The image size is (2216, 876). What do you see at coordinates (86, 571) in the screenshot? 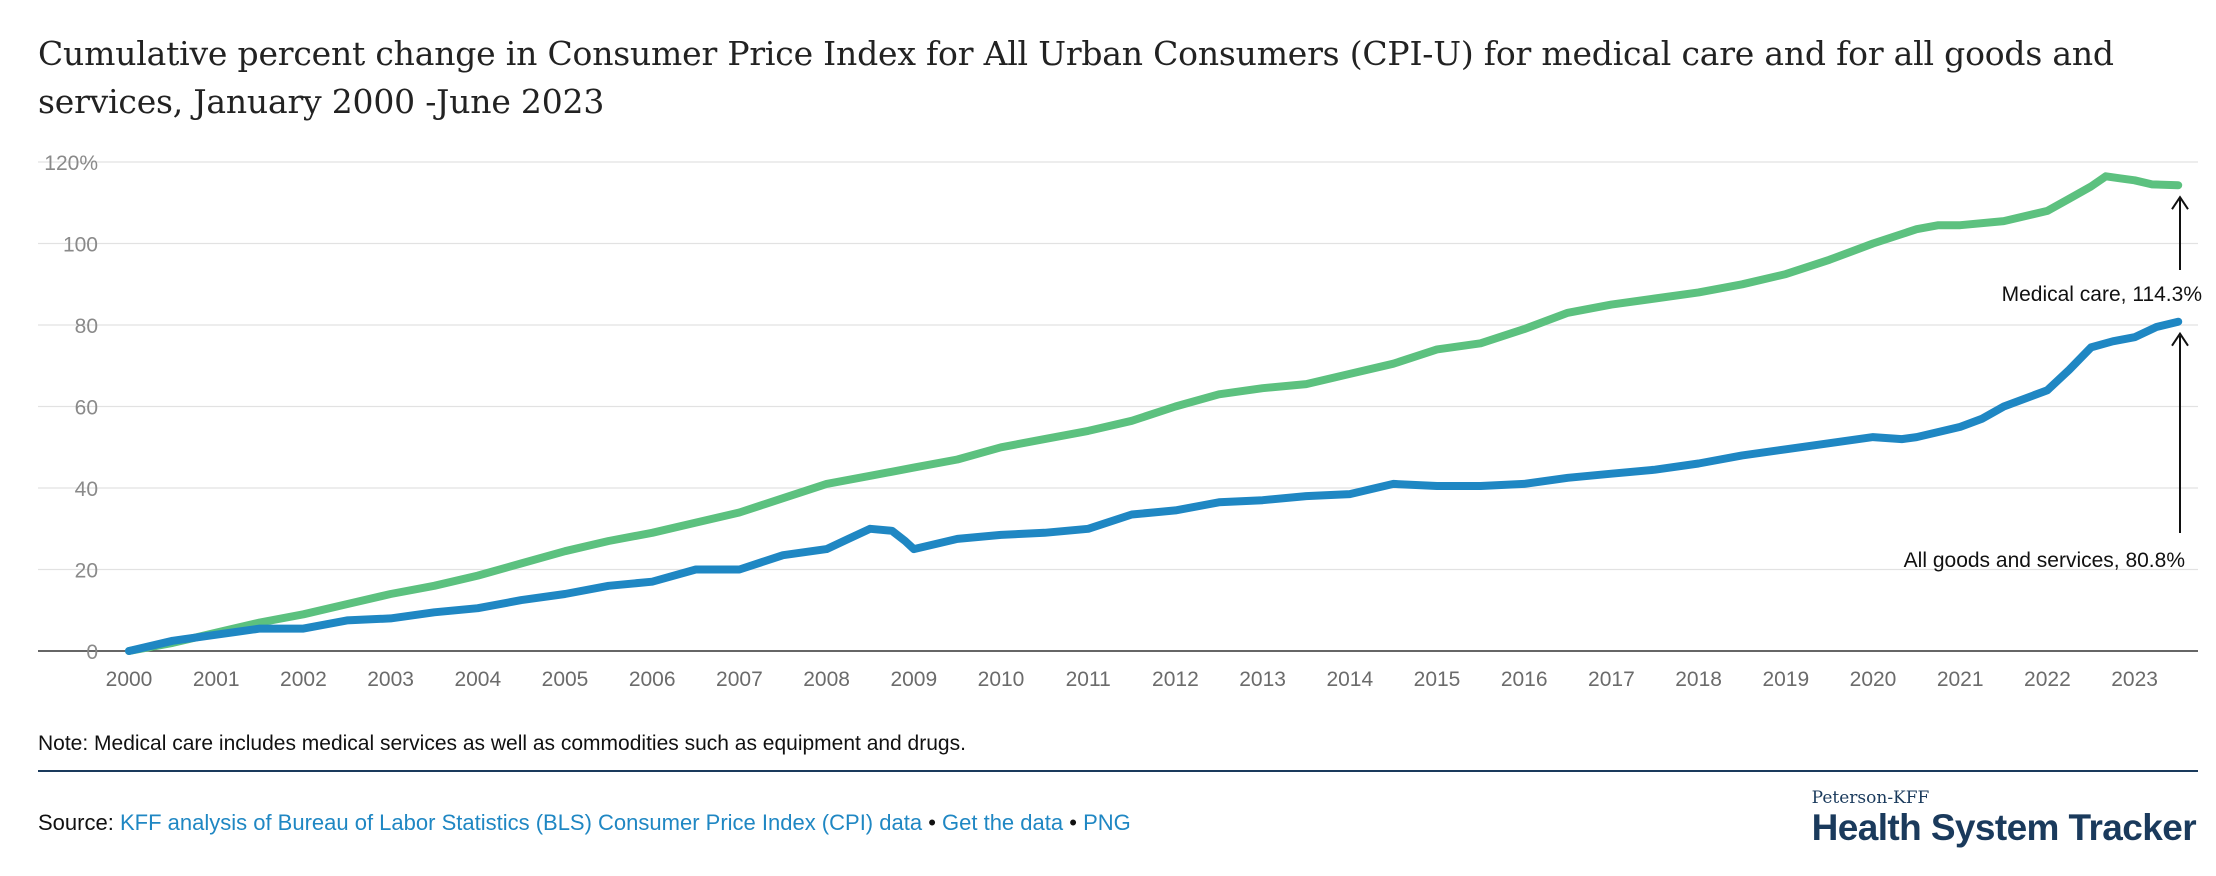
I see `y-tick-label: 20` at bounding box center [86, 571].